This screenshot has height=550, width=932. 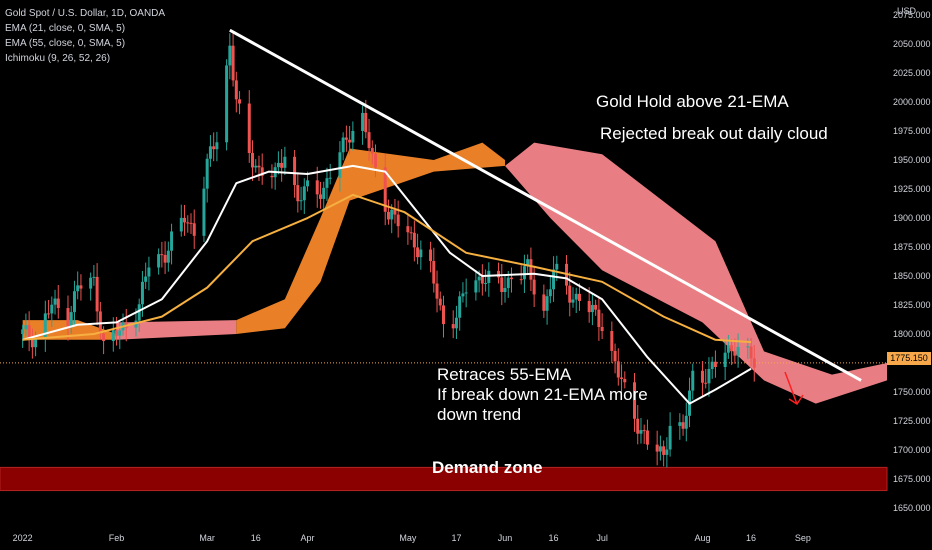 What do you see at coordinates (912, 334) in the screenshot?
I see `y-tick-label: 1800.000` at bounding box center [912, 334].